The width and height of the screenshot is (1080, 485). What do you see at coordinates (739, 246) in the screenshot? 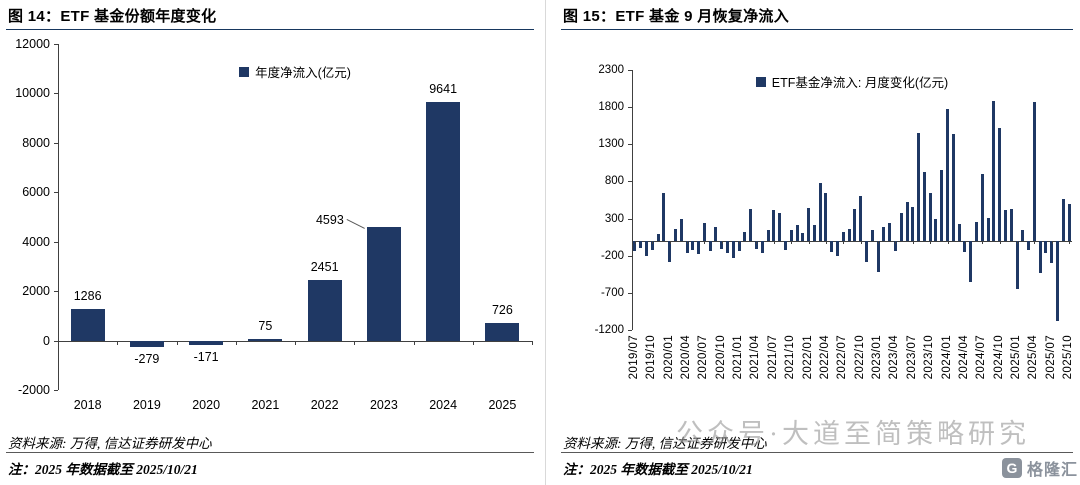
I see `bar-2021/01` at bounding box center [739, 246].